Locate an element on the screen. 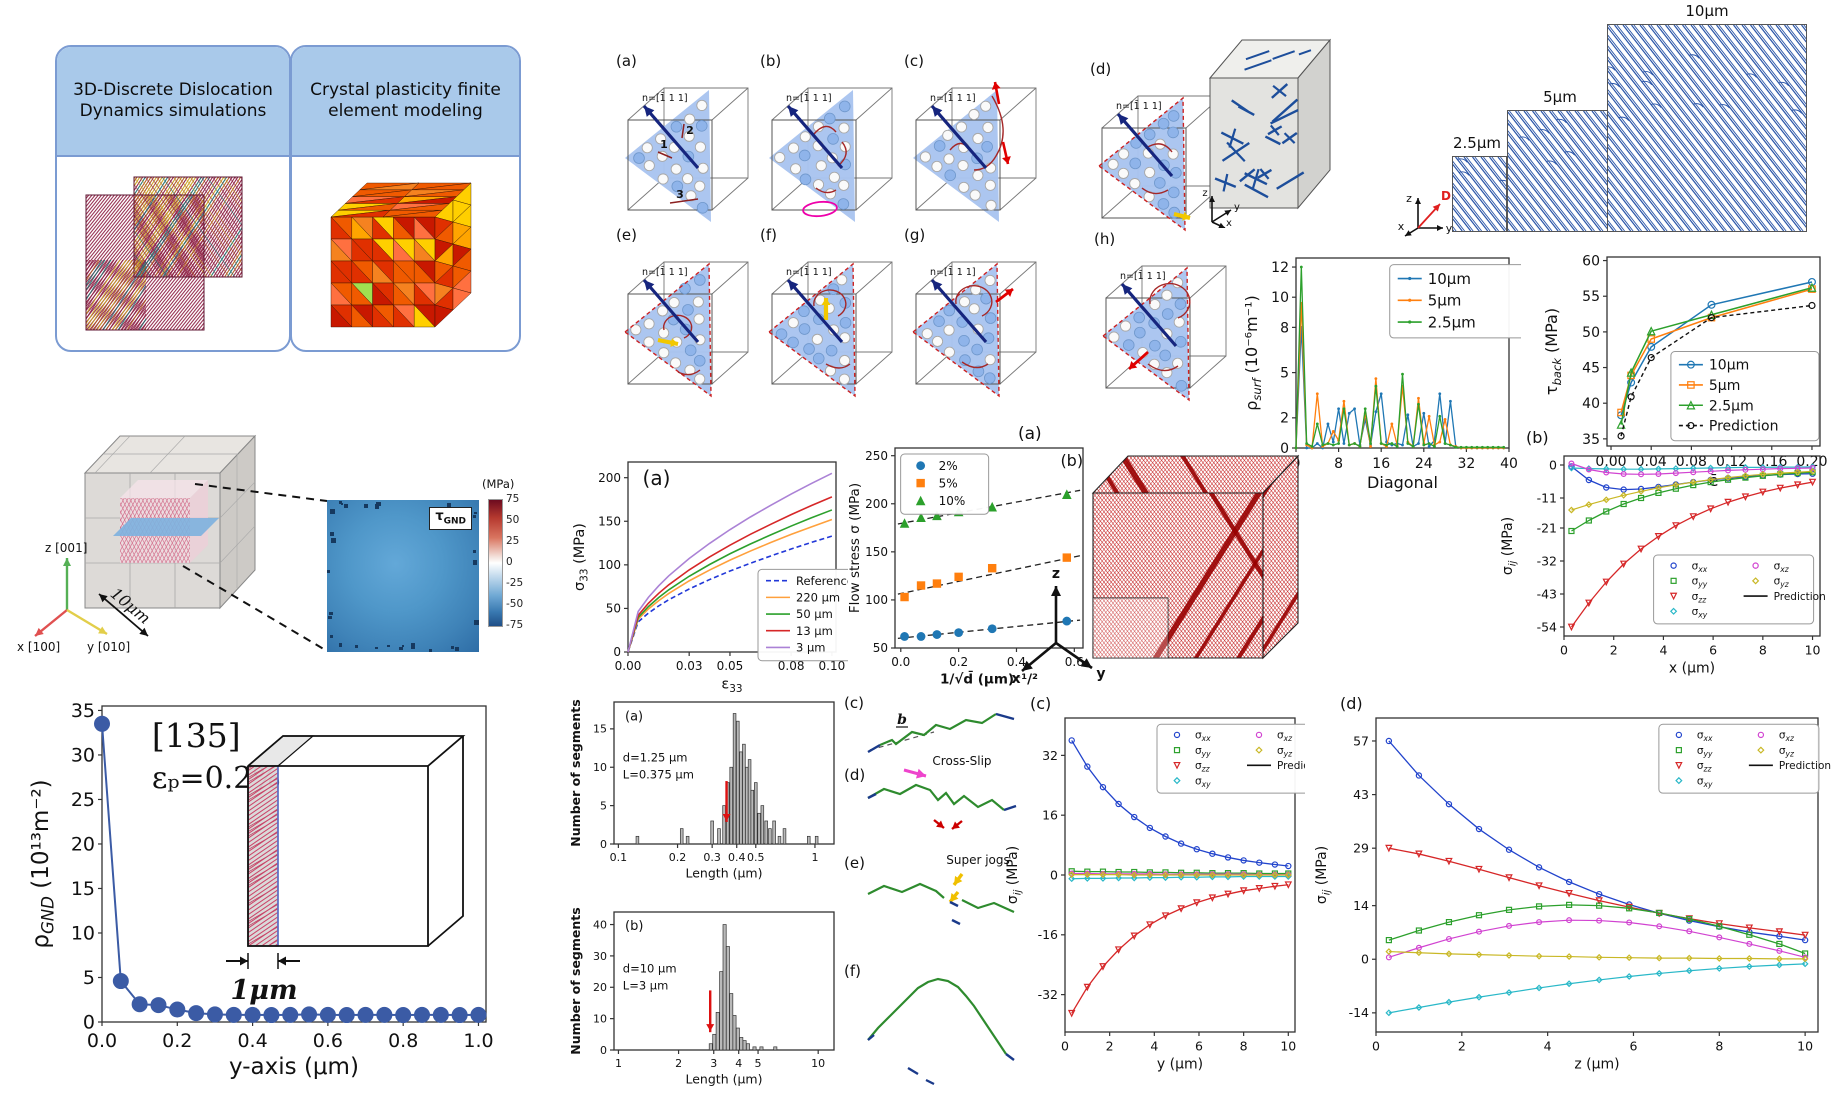 The height and width of the screenshot is (1104, 1834). svg-text: -14 is located at coordinates (1359, 1012).